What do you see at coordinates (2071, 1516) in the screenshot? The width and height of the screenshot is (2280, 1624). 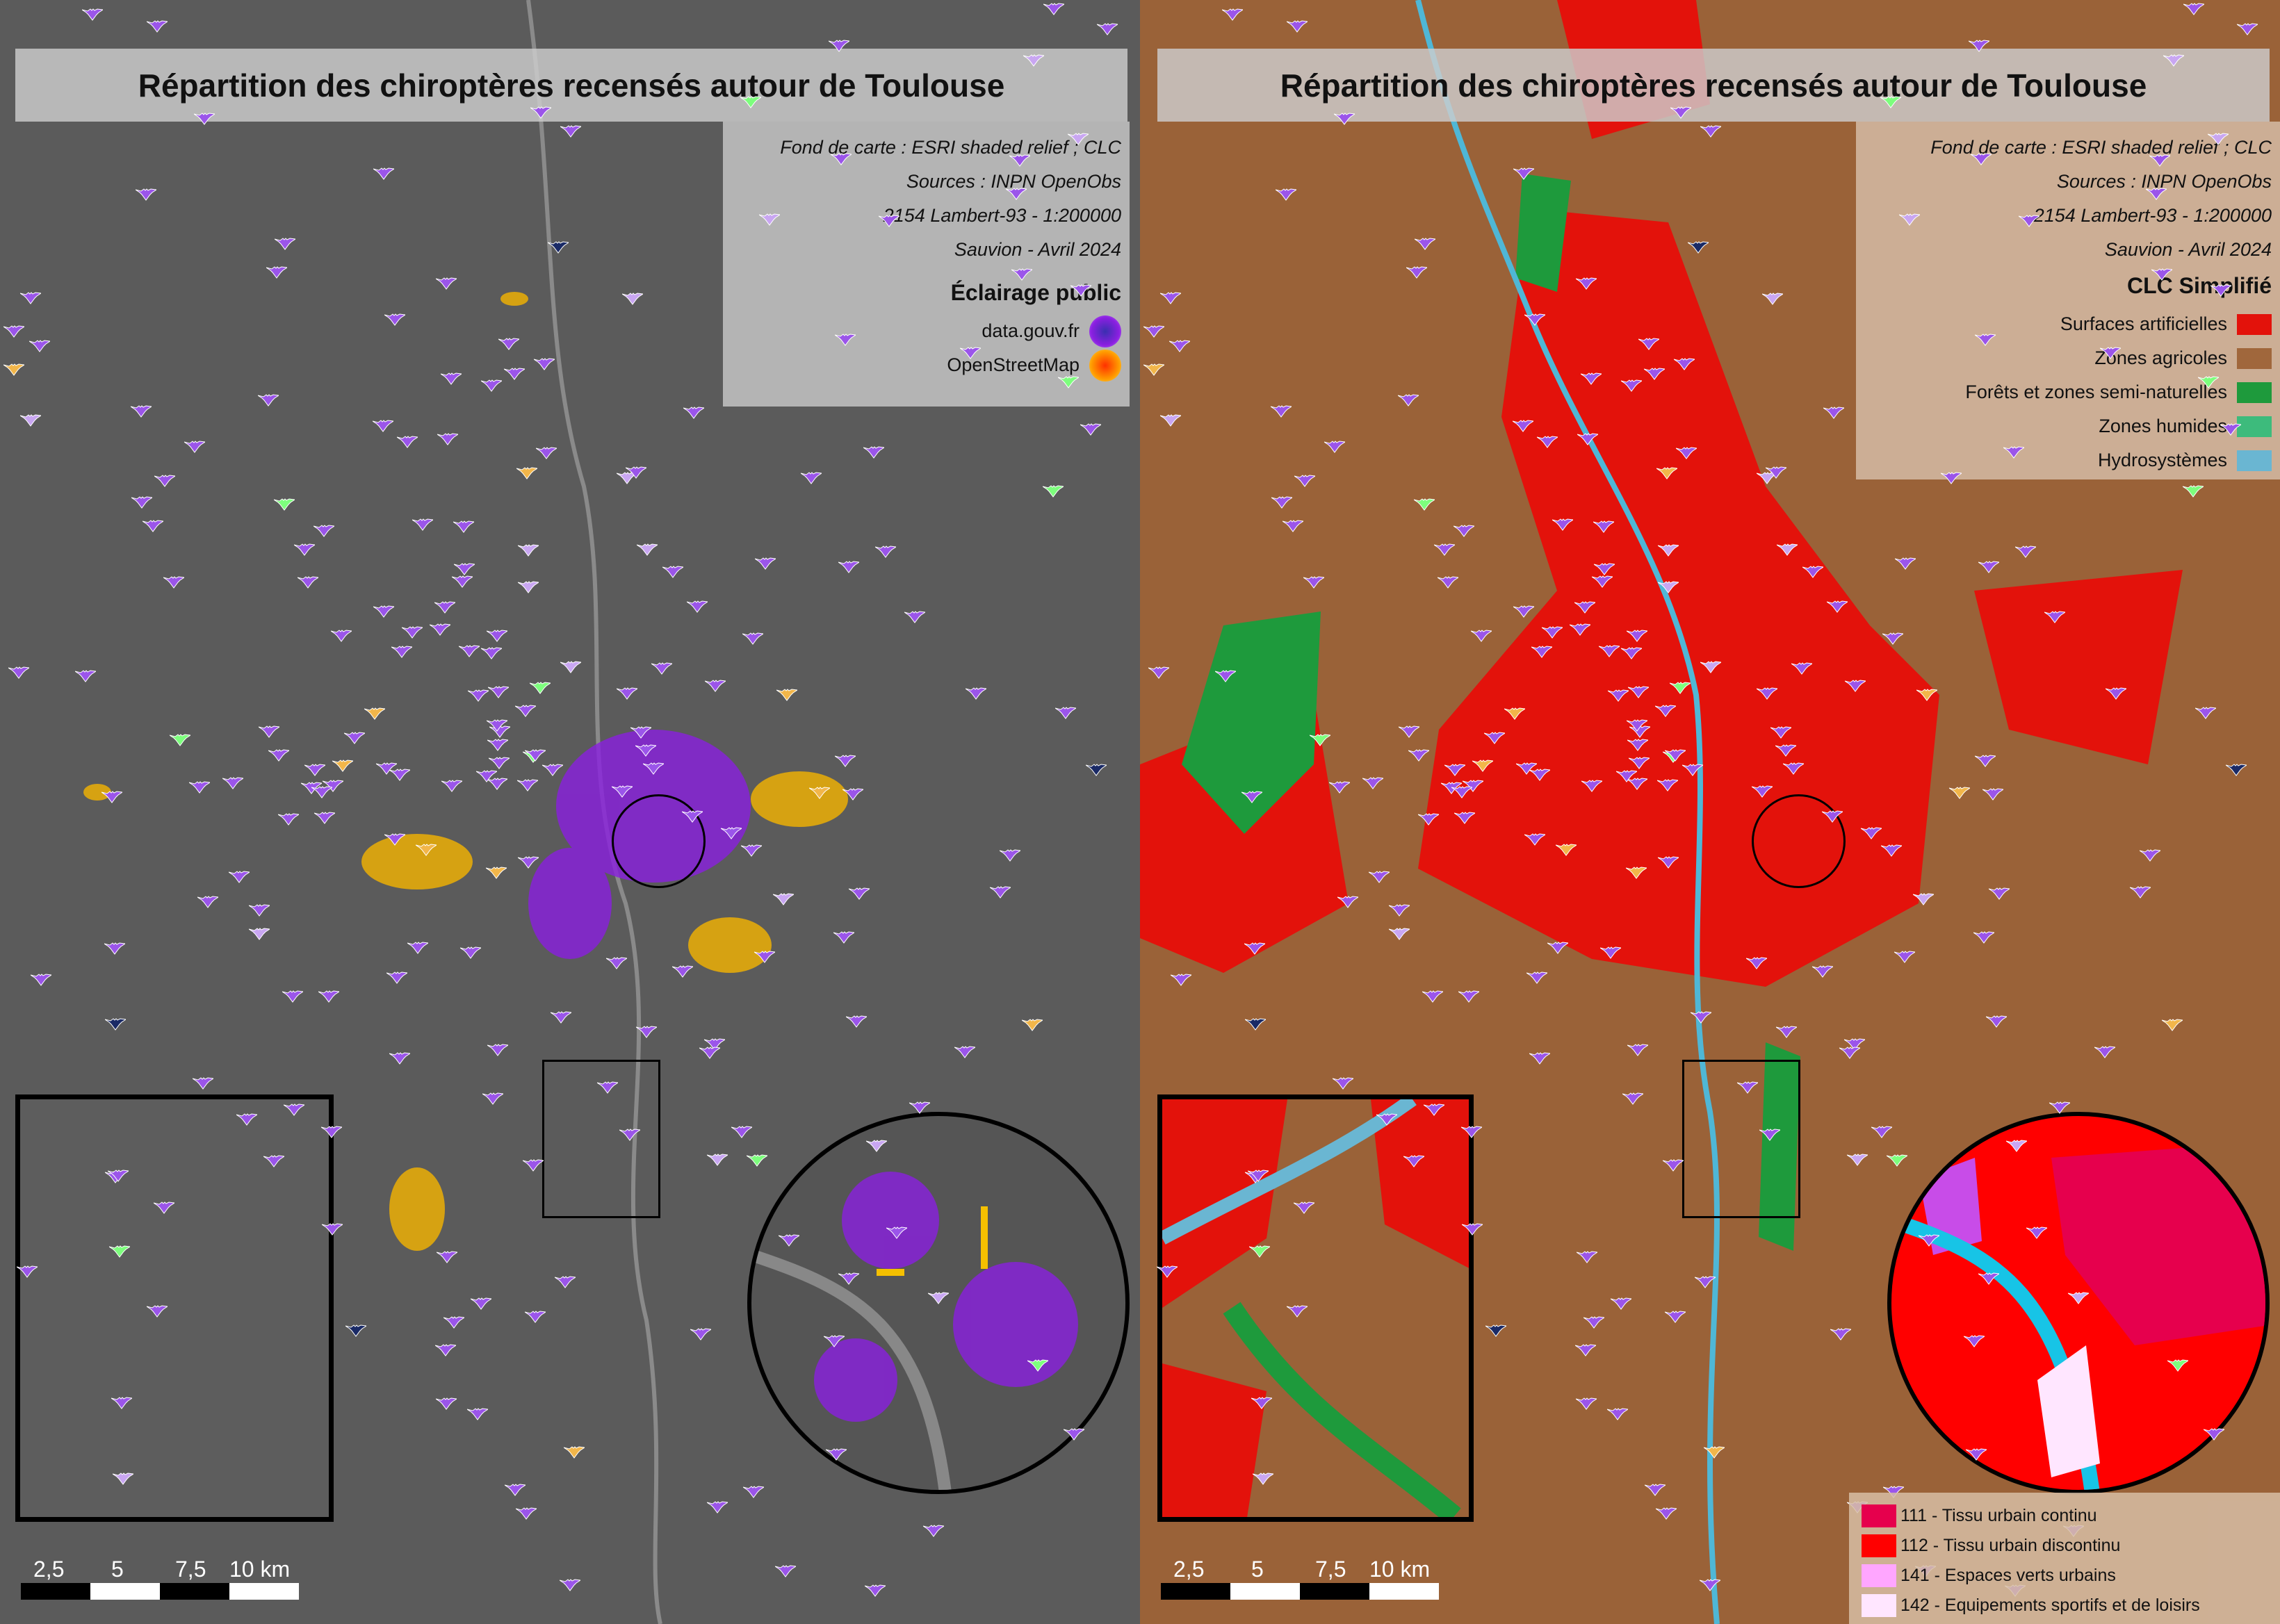 I see `legend-item-clc-detail: 111 - Tissu urbain continu` at bounding box center [2071, 1516].